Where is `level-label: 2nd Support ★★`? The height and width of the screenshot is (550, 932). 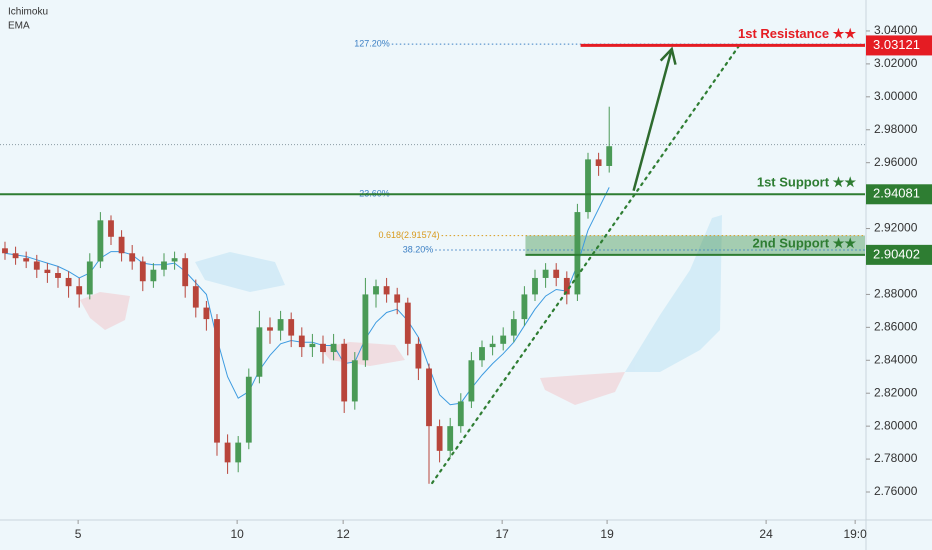
level-label: 2nd Support ★★ is located at coordinates (805, 242).